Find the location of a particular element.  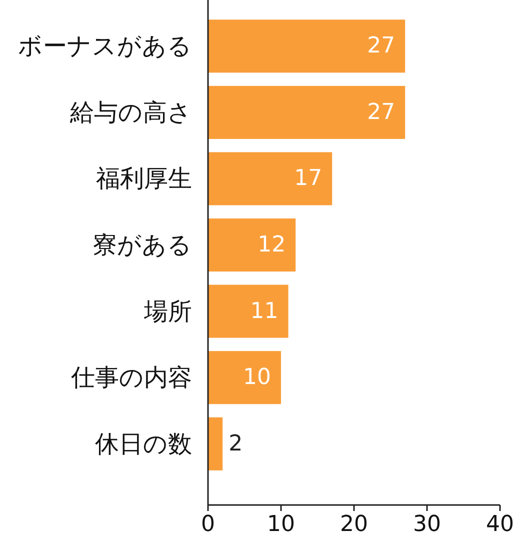

data-label: 11 is located at coordinates (264, 311).